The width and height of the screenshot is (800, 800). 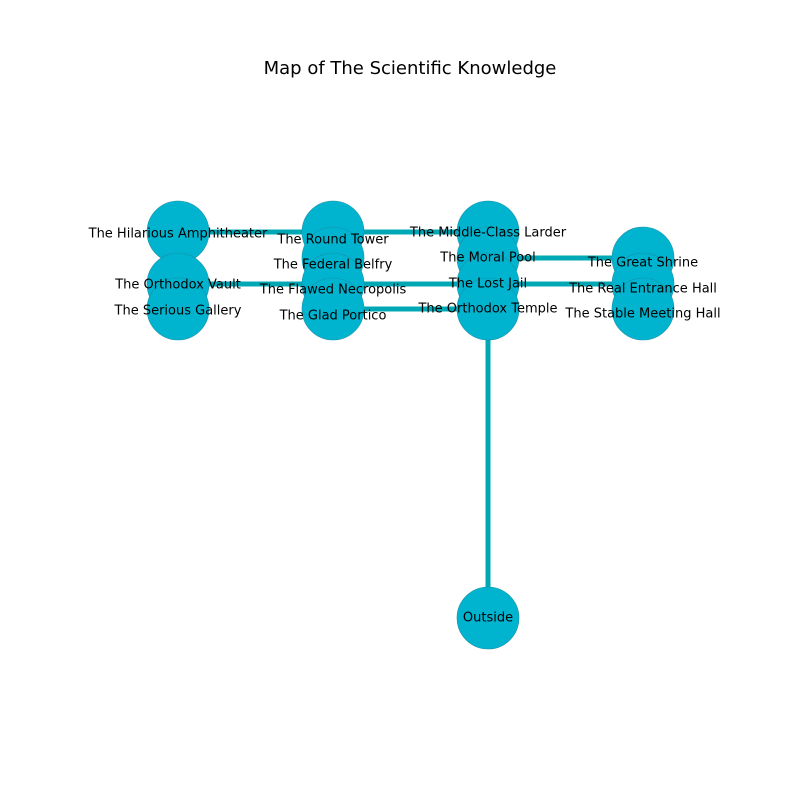 I want to click on node-label-portico: The Glad Portico, so click(x=333, y=316).